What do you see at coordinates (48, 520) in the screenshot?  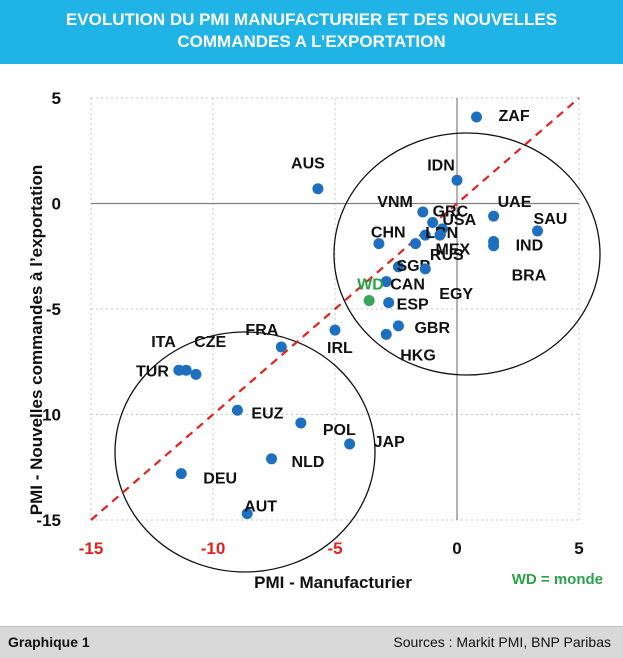 I see `y-tick-label: -15` at bounding box center [48, 520].